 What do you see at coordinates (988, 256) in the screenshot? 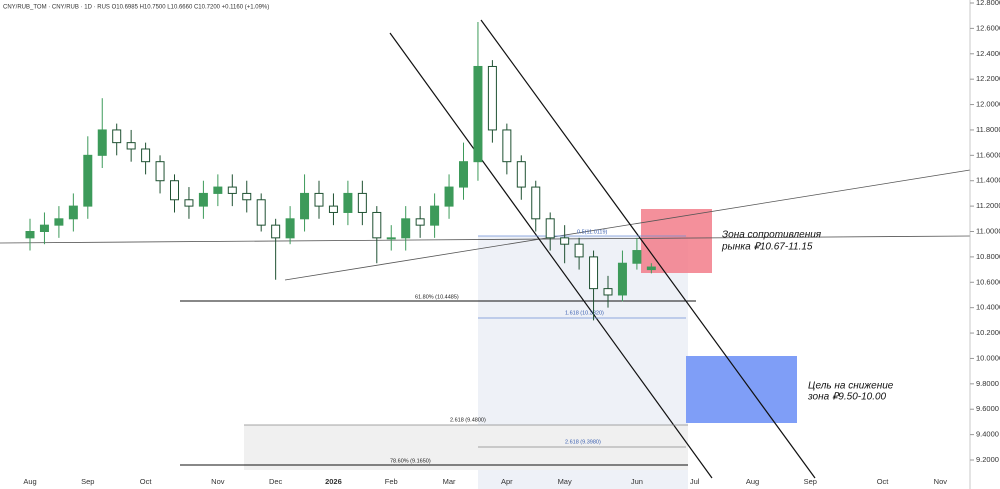
I see `y-tick-label: 10.8000` at bounding box center [988, 256].